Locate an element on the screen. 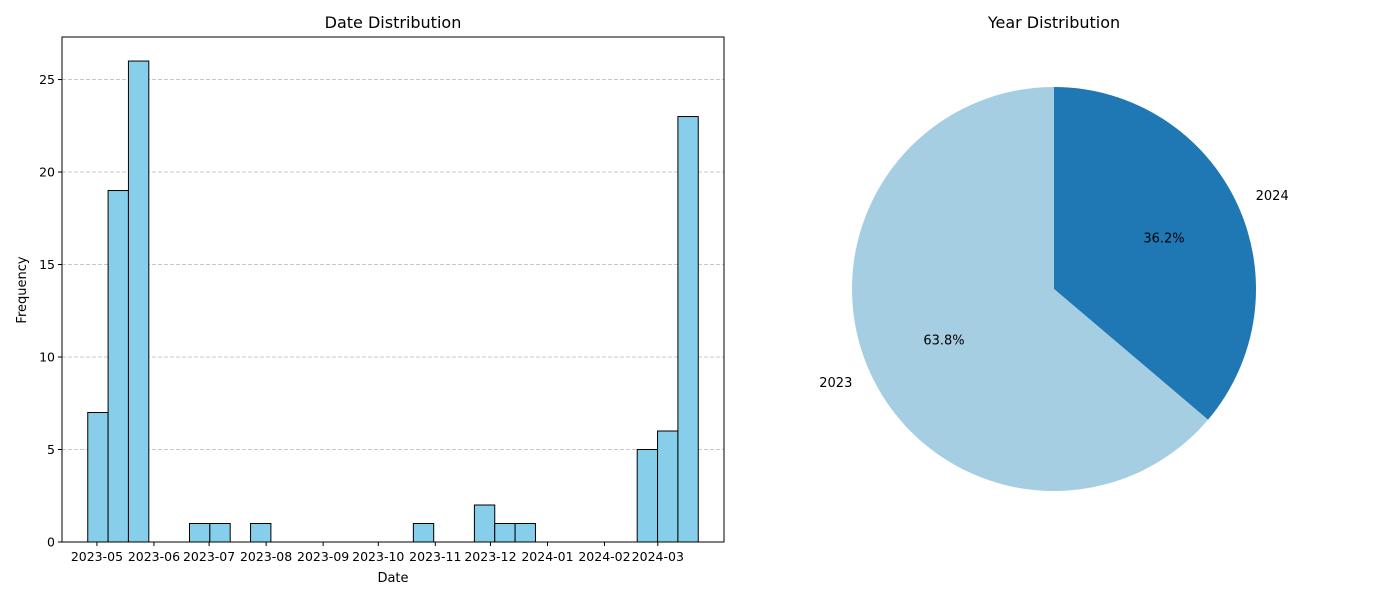  histogram-x-axis-label: Date is located at coordinates (392, 578).